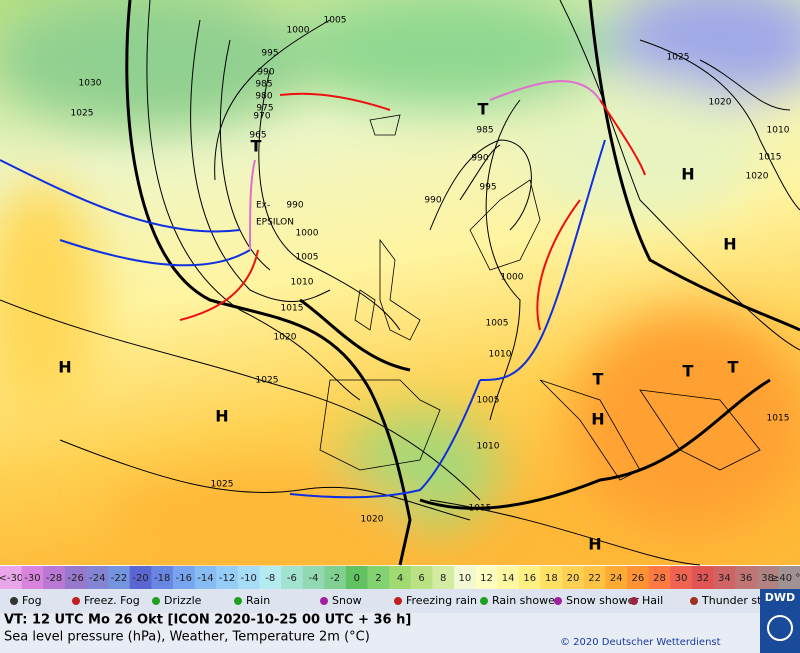 The width and height of the screenshot is (800, 653). Describe the element at coordinates (32, 600) in the screenshot. I see `weather-label: Fog` at that location.